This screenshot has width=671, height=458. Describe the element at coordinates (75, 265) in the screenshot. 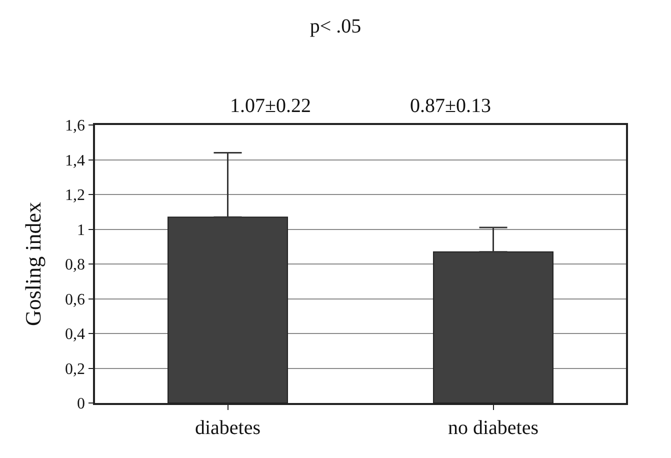

I see `y-tick-label: 0,8` at that location.